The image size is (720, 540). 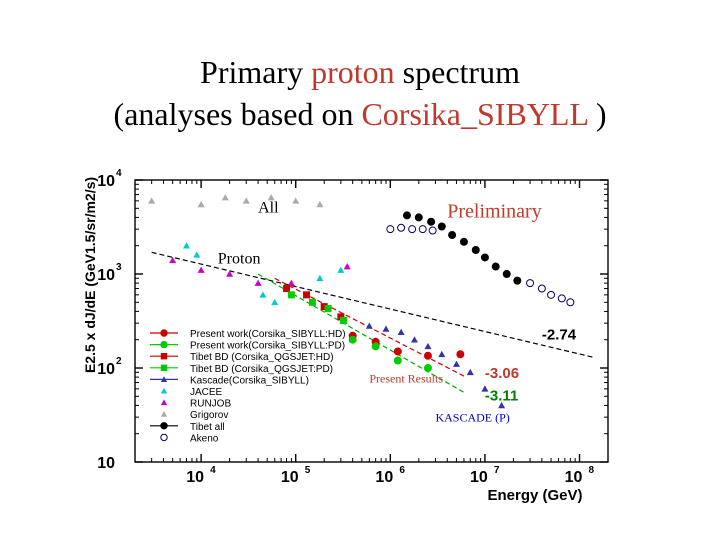 What do you see at coordinates (406, 379) in the screenshot?
I see `chart-annotation: Present Results` at bounding box center [406, 379].